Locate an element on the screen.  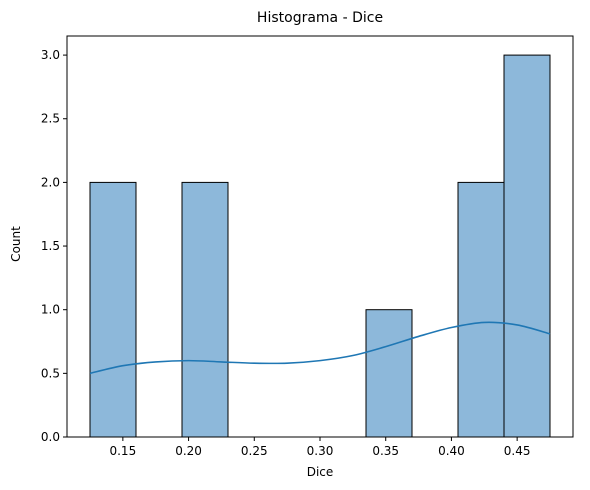
y-axis-label: Count is located at coordinates (16, 244).